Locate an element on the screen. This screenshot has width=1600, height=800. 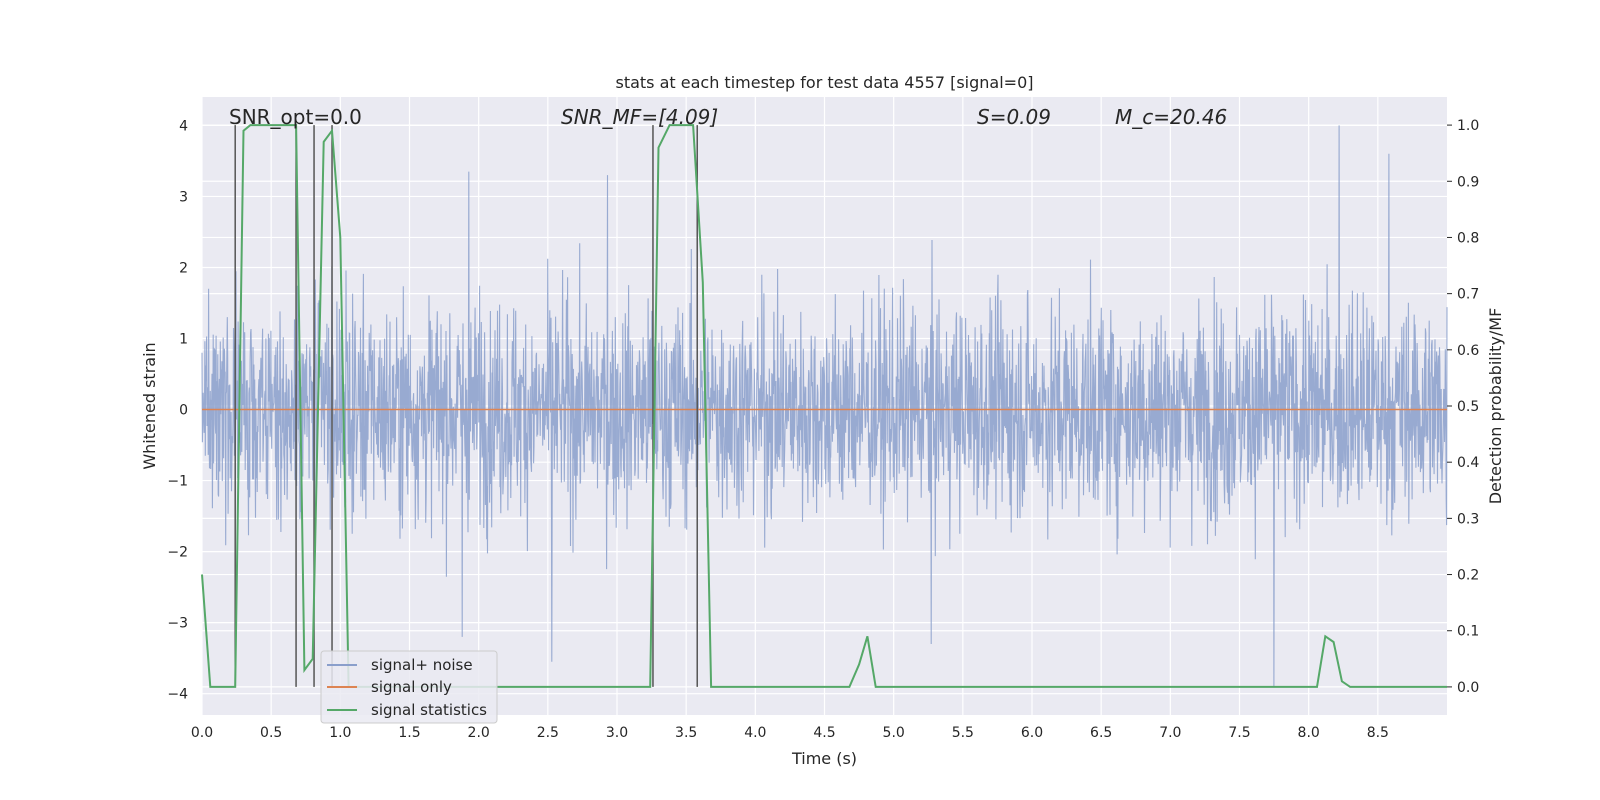
legend-label-signal: signal only is located at coordinates (411, 687).